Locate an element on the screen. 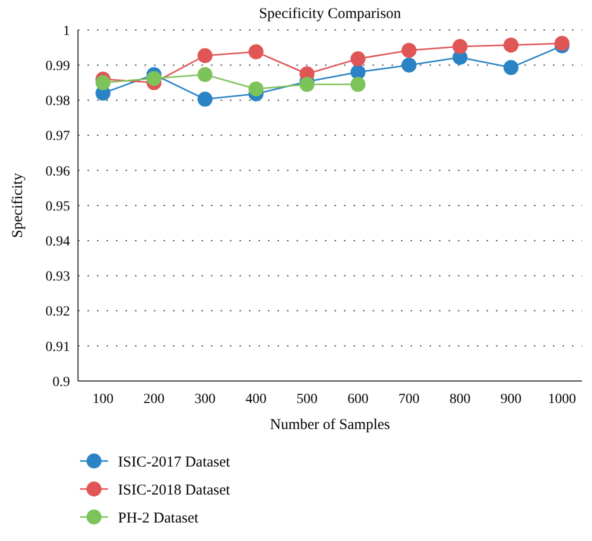  x-tick-label: 100 is located at coordinates (103, 399).